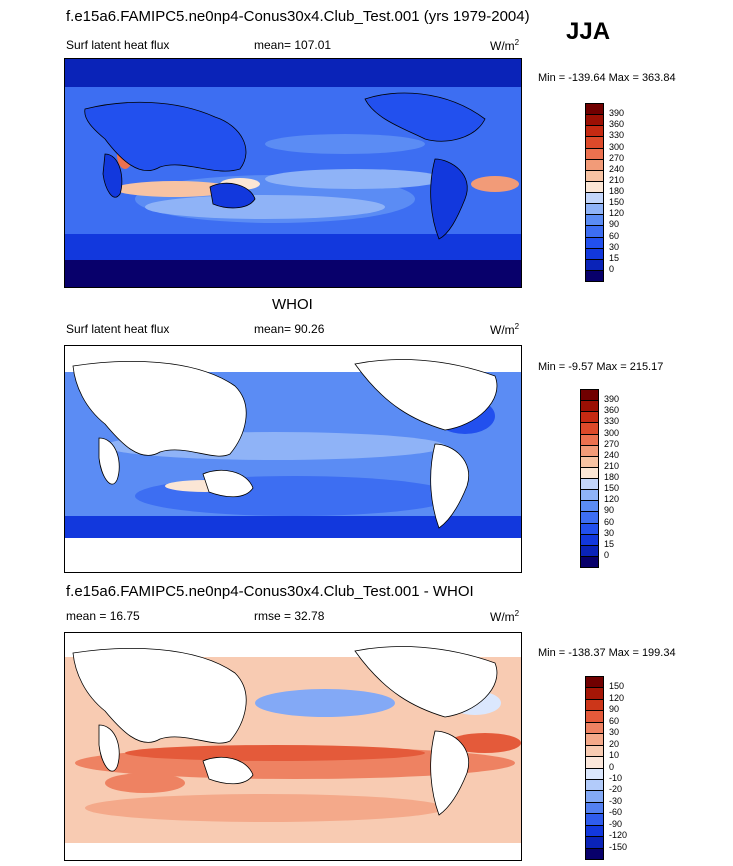 The height and width of the screenshot is (866, 733). I want to click on panel3-colorbar-tick-label: -120, so click(618, 835).